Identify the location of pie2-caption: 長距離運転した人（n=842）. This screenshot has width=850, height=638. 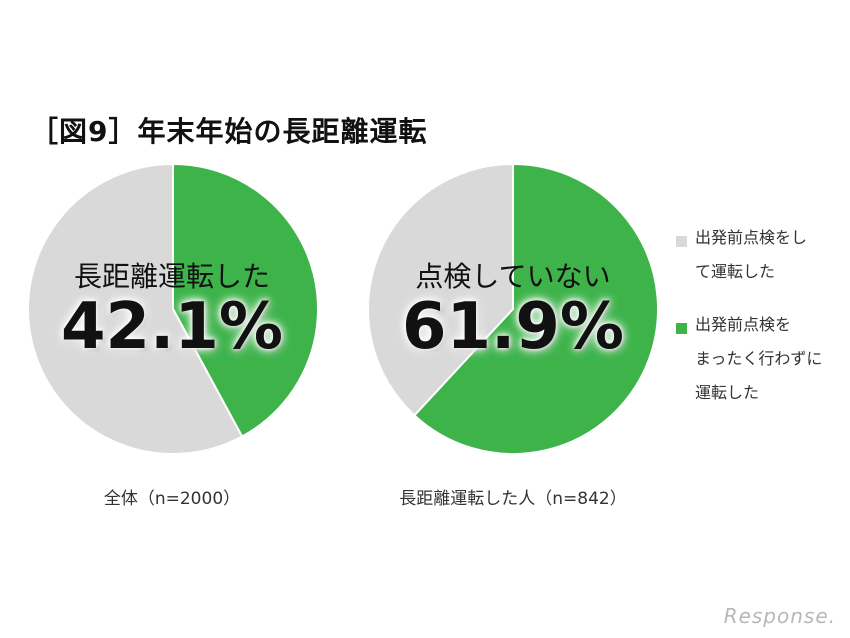
(513, 499).